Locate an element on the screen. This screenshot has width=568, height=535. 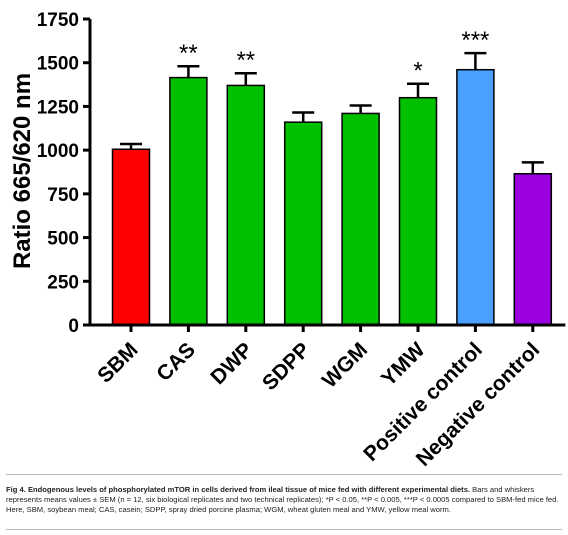
y-axis: 0 250 500 750 1000 1250 1500 1750 is located at coordinates (64, 173).